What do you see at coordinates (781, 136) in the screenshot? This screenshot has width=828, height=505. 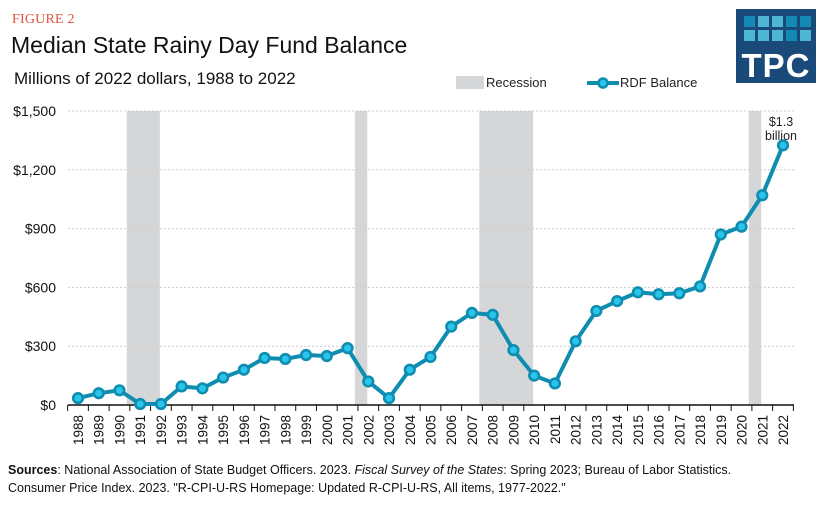 I see `annotation-unit: billion` at bounding box center [781, 136].